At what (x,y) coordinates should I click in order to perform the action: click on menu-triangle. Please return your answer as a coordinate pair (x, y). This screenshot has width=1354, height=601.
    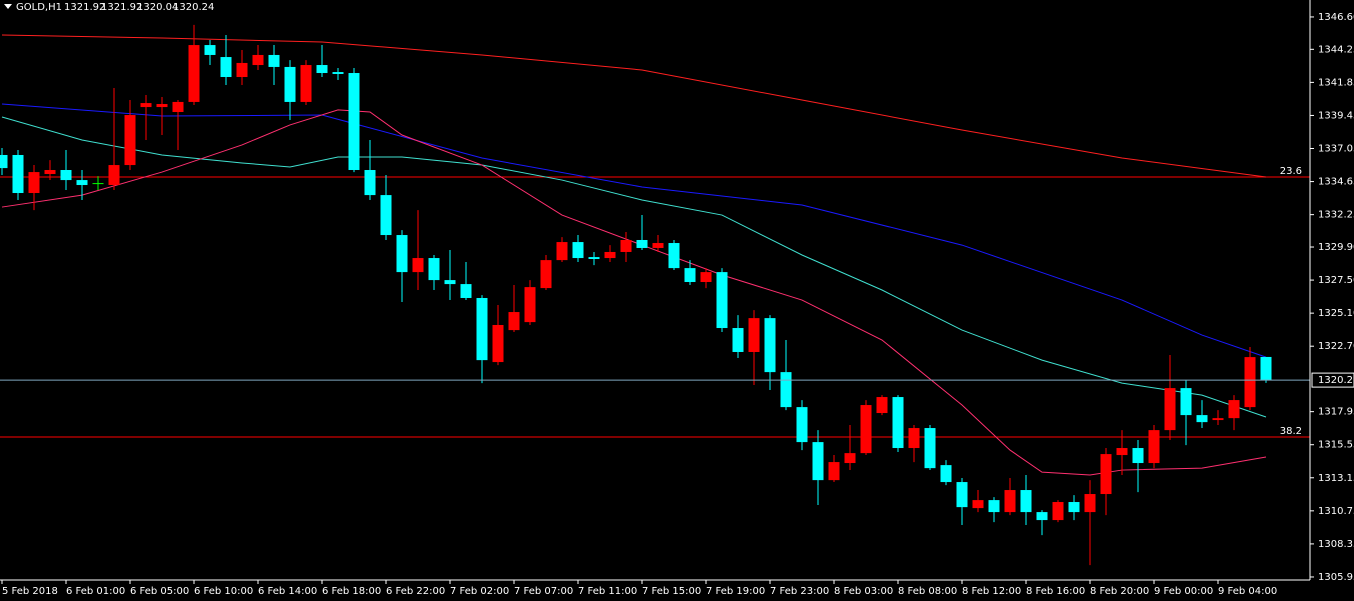
    Looking at the image, I should click on (8, 6).